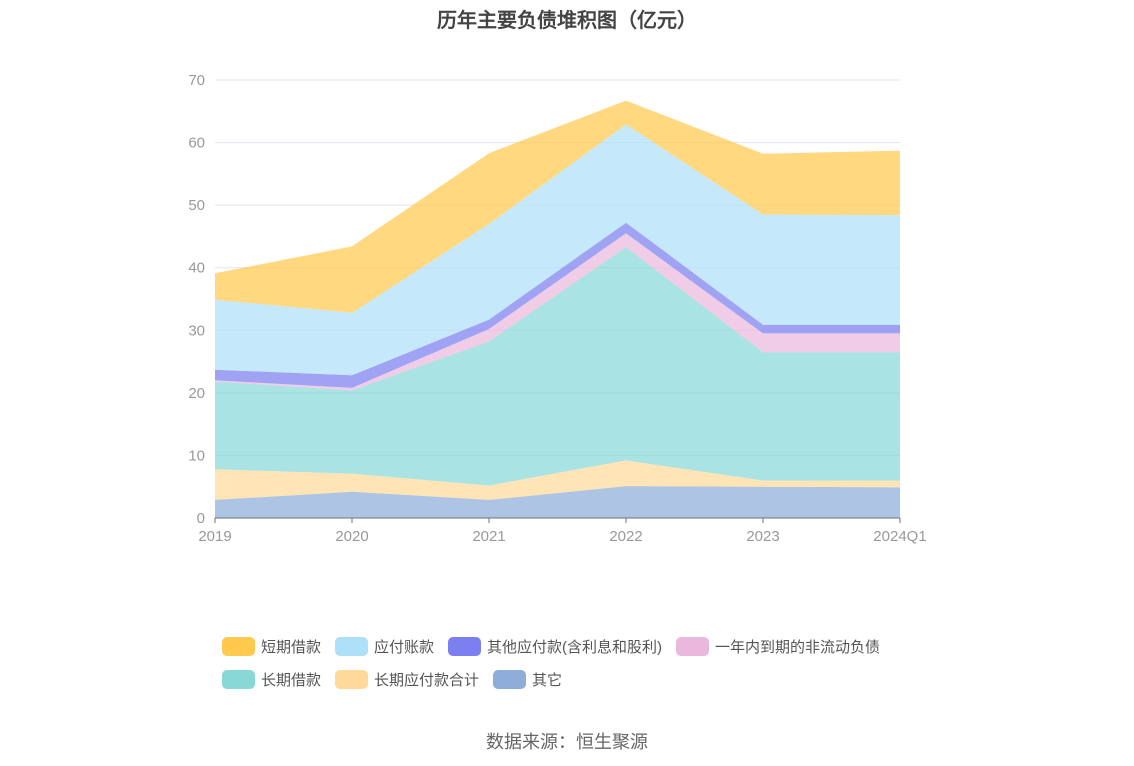  I want to click on x-tick-label: 2024Q1, so click(899, 536).